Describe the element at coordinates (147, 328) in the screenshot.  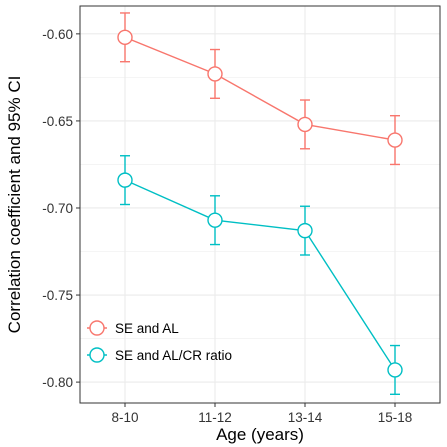
I see `legend-label: SE and AL` at that location.